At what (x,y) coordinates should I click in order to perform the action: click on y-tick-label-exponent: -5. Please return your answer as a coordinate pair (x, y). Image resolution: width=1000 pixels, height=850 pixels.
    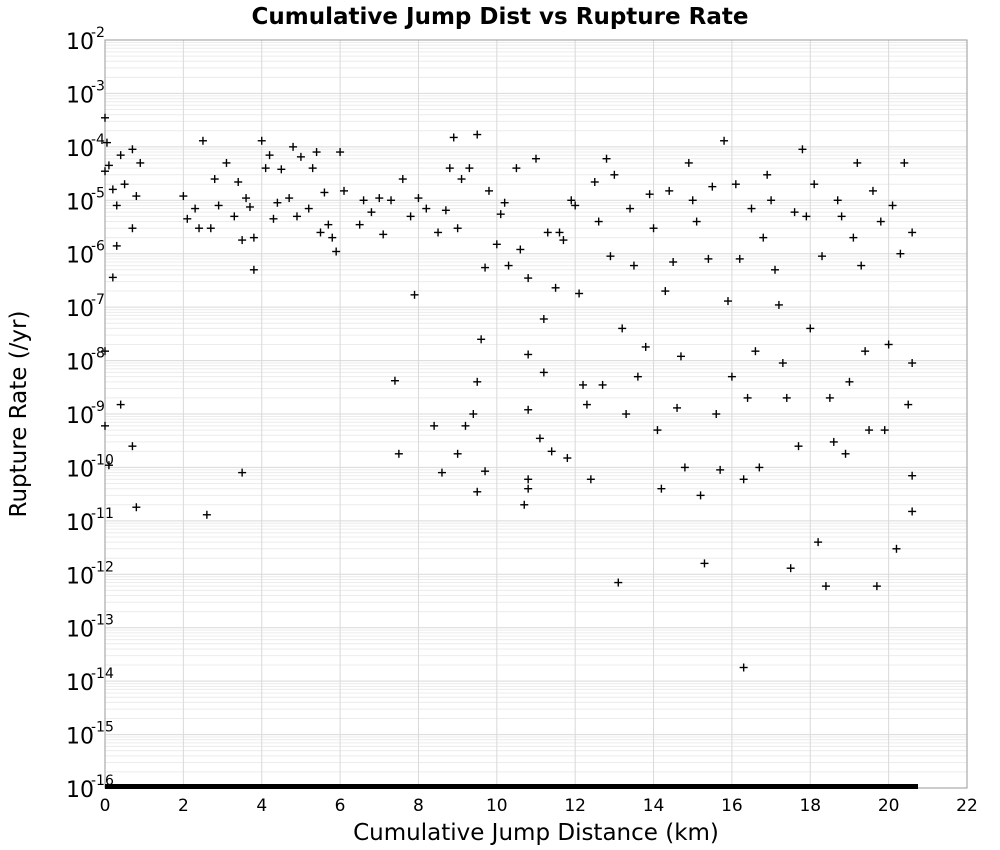
    Looking at the image, I should click on (98, 193).